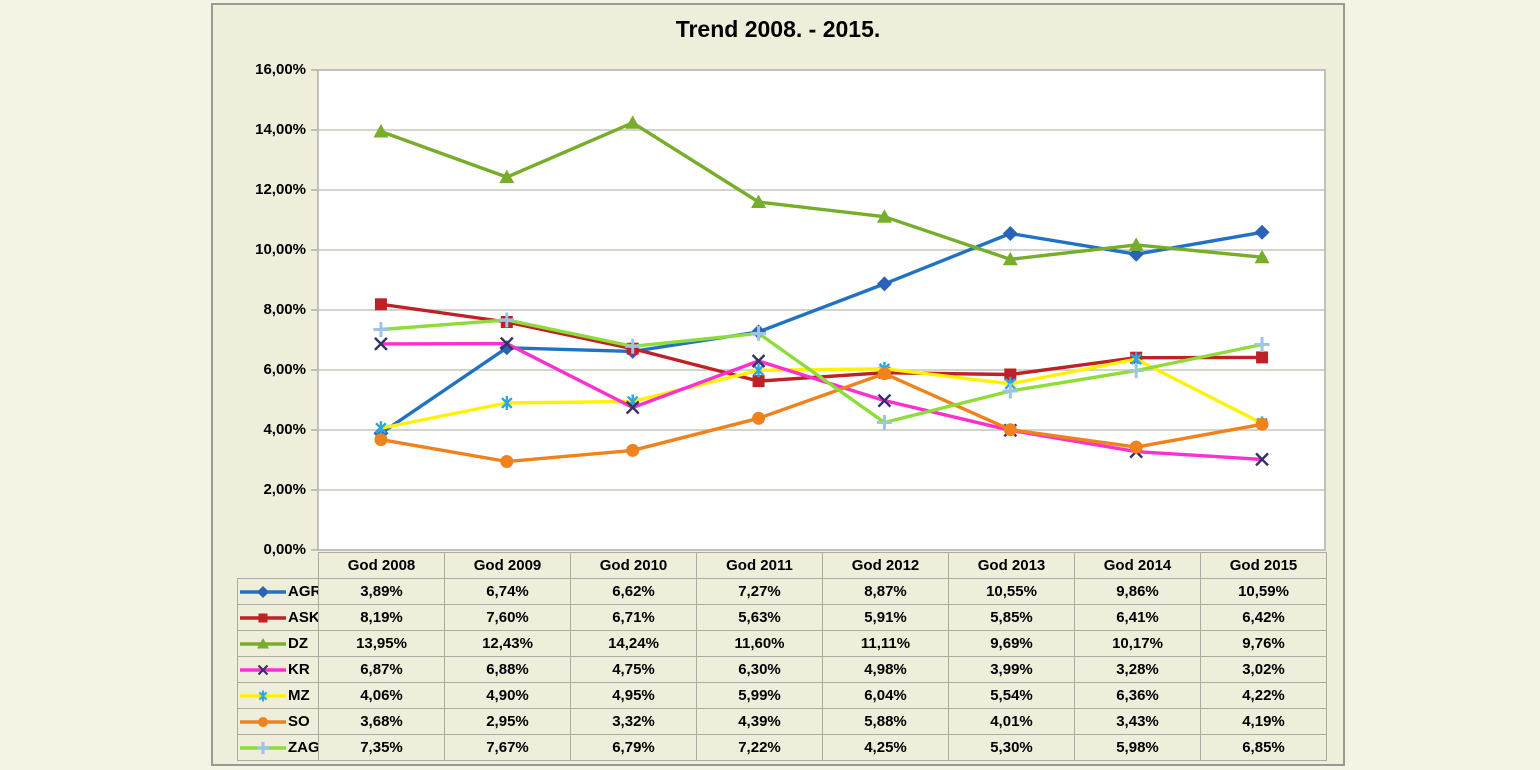 The height and width of the screenshot is (770, 1540). I want to click on table-value-cell: 3,02%, so click(1263, 669).